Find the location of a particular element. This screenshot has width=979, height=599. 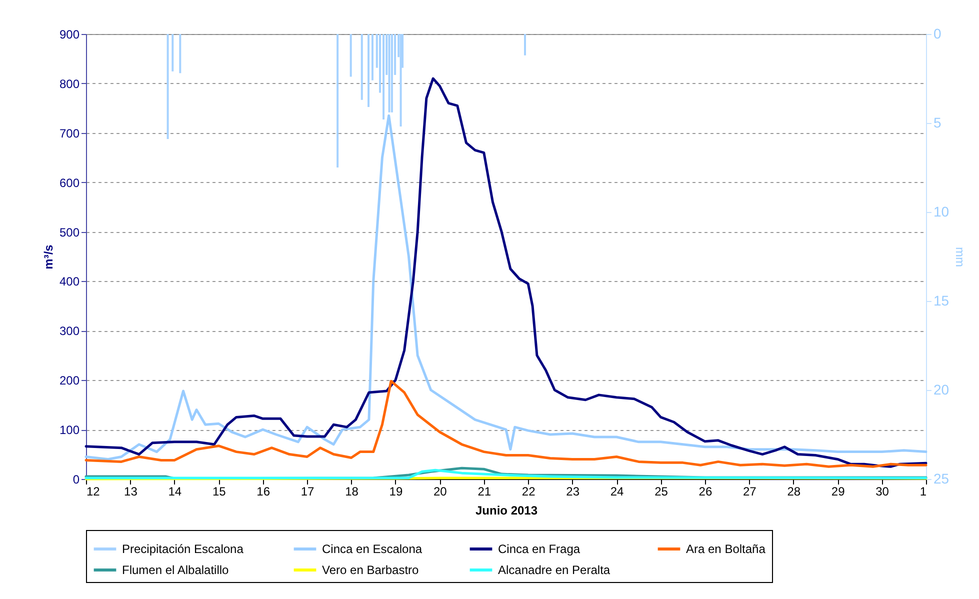

y2-tick-label: 20 is located at coordinates (942, 390).